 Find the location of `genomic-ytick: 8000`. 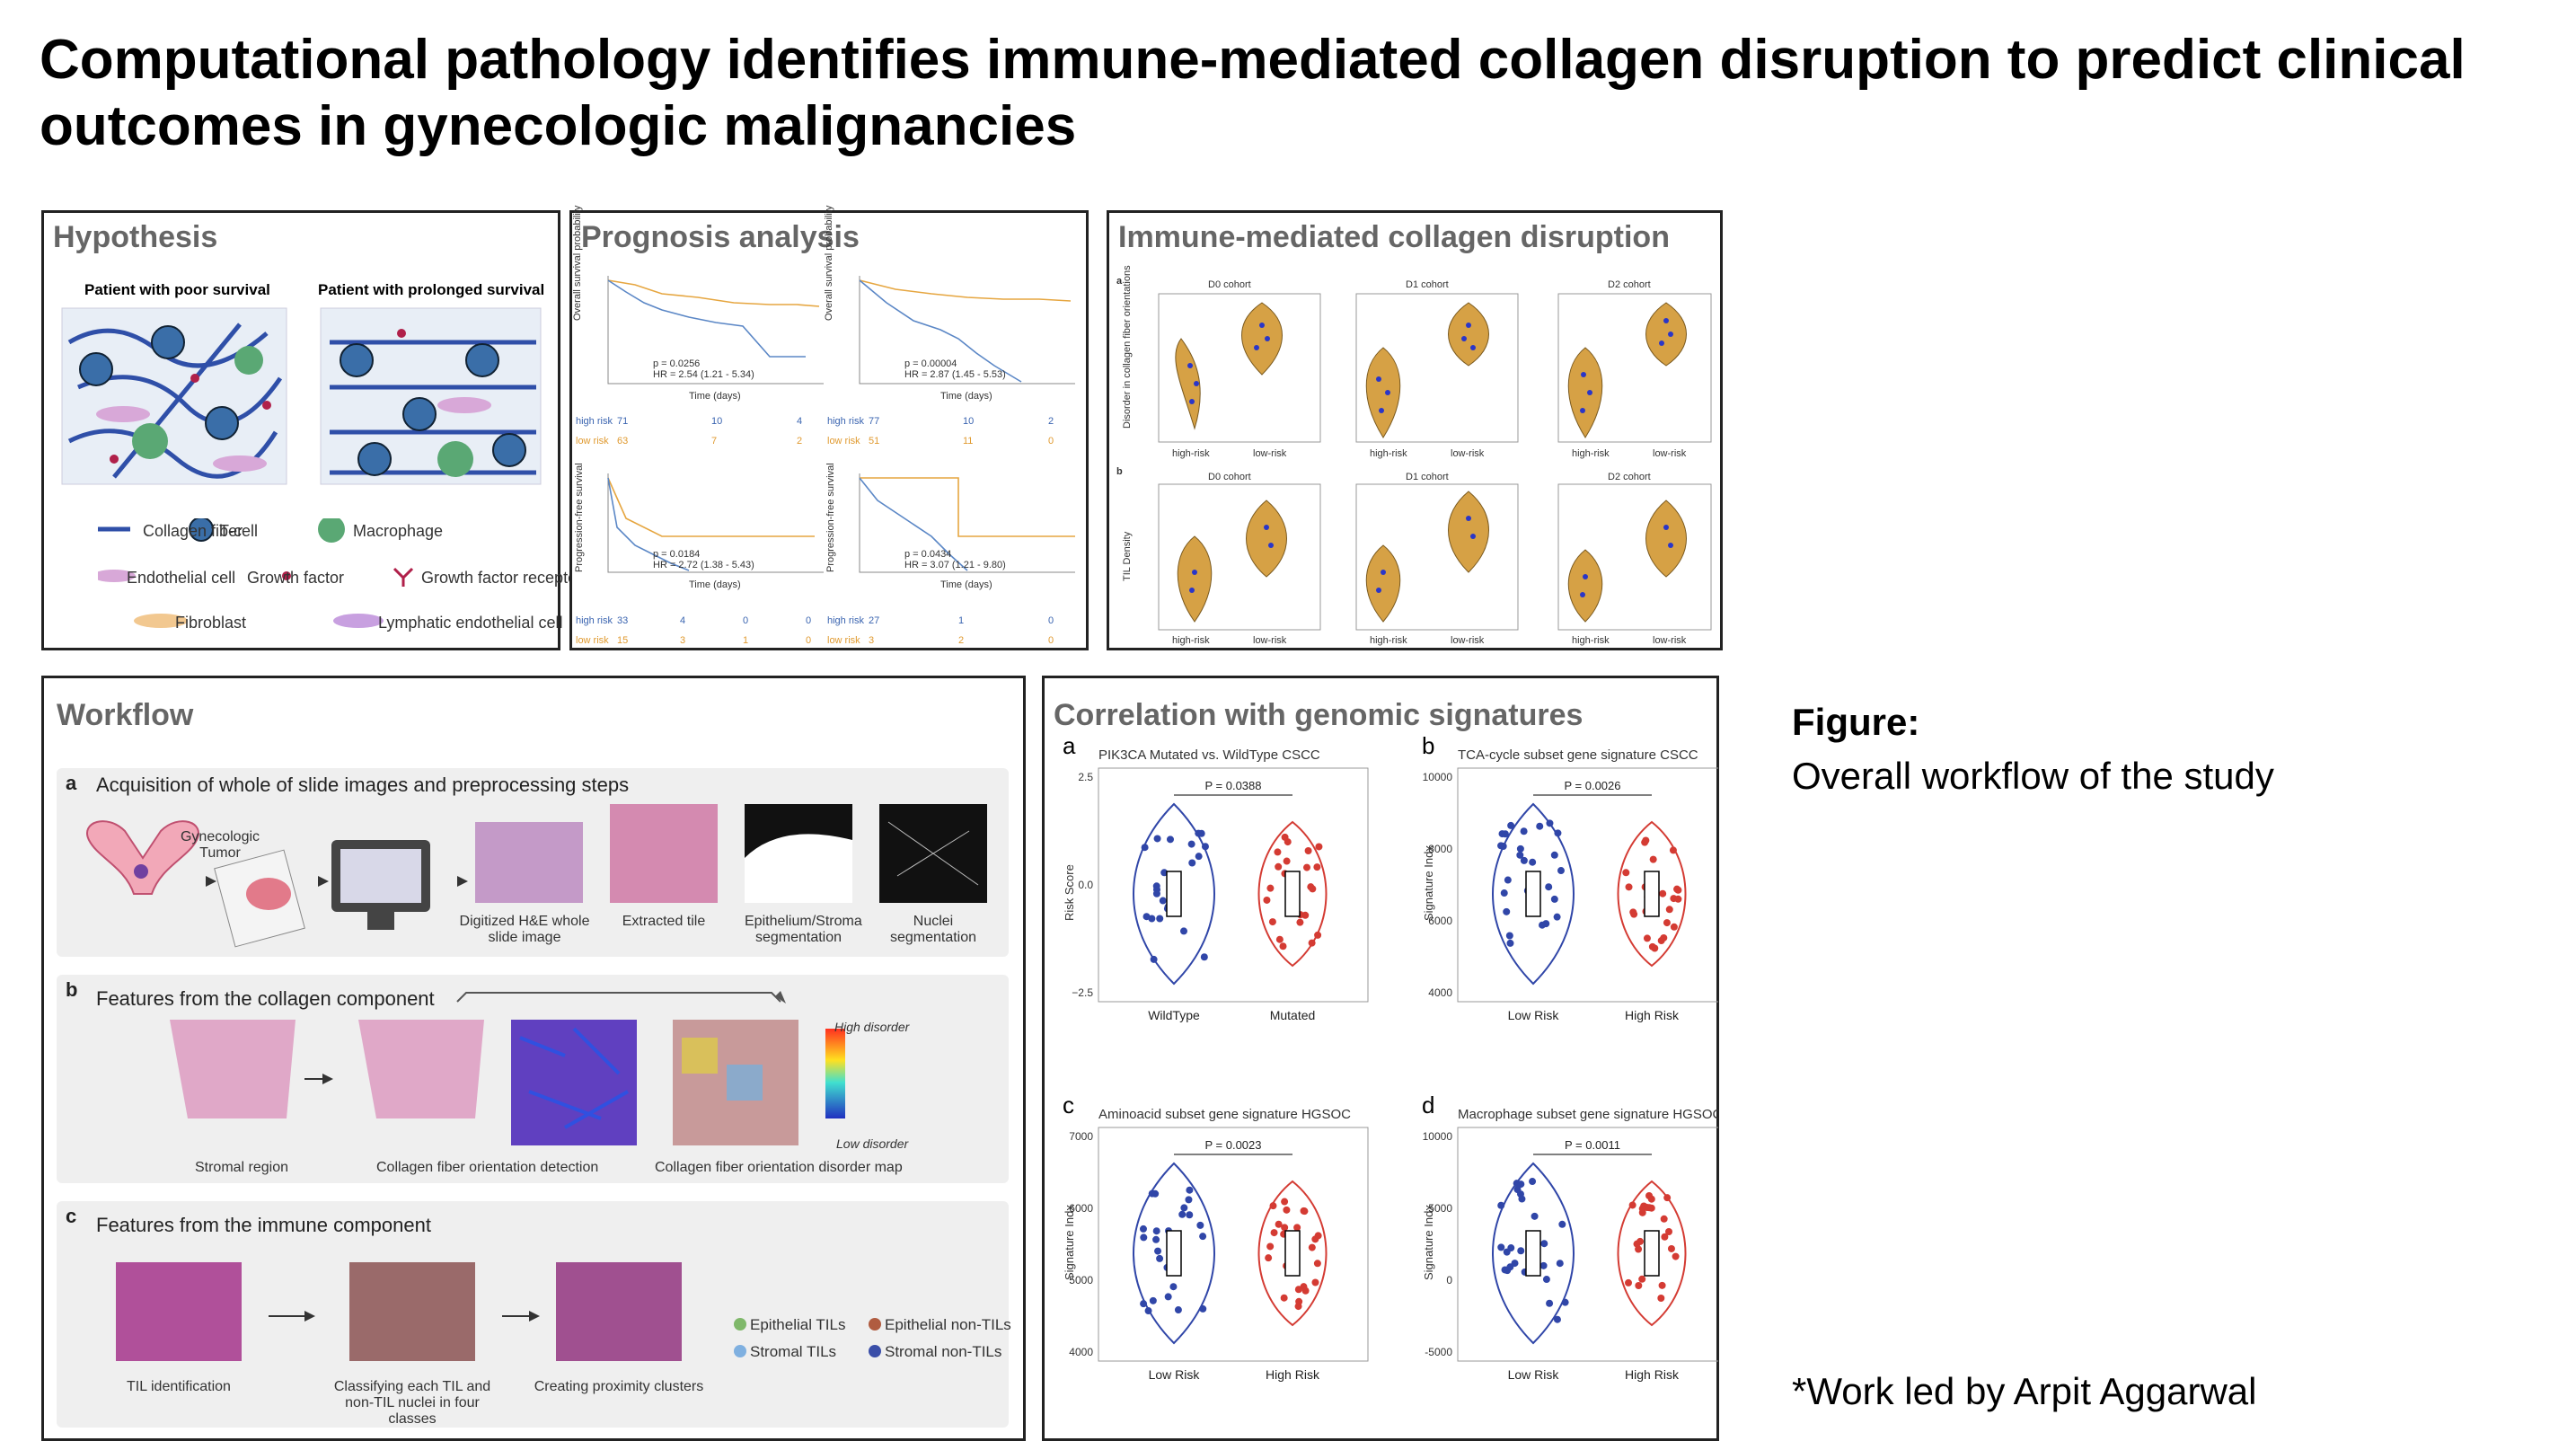

genomic-ytick: 8000 is located at coordinates (1440, 849).